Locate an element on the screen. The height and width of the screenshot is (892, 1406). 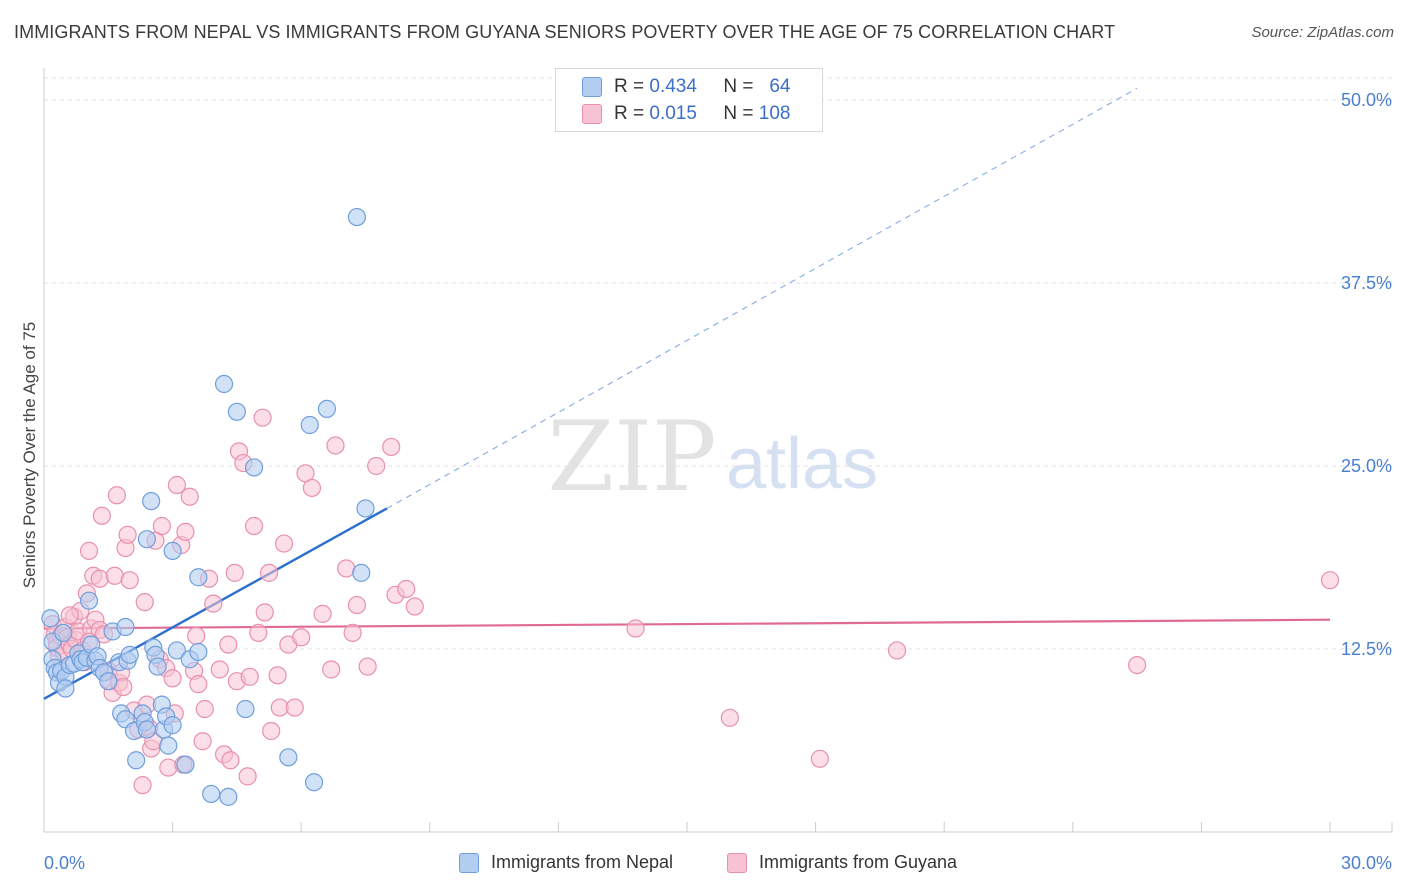
legend-item-nepal: Immigrants from Nepal is located at coordinates (566, 862).